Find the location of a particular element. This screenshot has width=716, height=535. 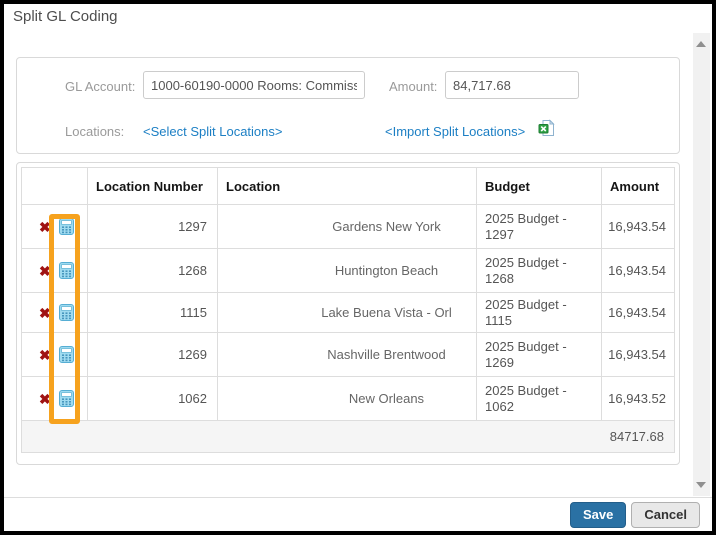

import-split-locations-link: <Import Split Locations> is located at coordinates (455, 131).